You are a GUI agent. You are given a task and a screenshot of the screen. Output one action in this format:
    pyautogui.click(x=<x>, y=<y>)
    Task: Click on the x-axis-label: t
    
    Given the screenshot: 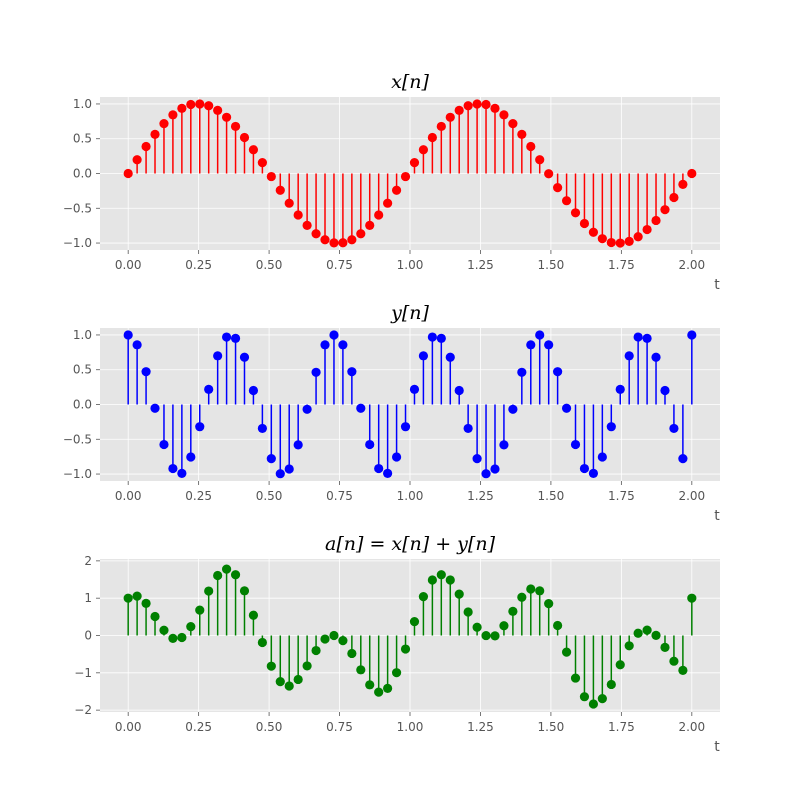 What is the action you would take?
    pyautogui.click(x=717, y=516)
    